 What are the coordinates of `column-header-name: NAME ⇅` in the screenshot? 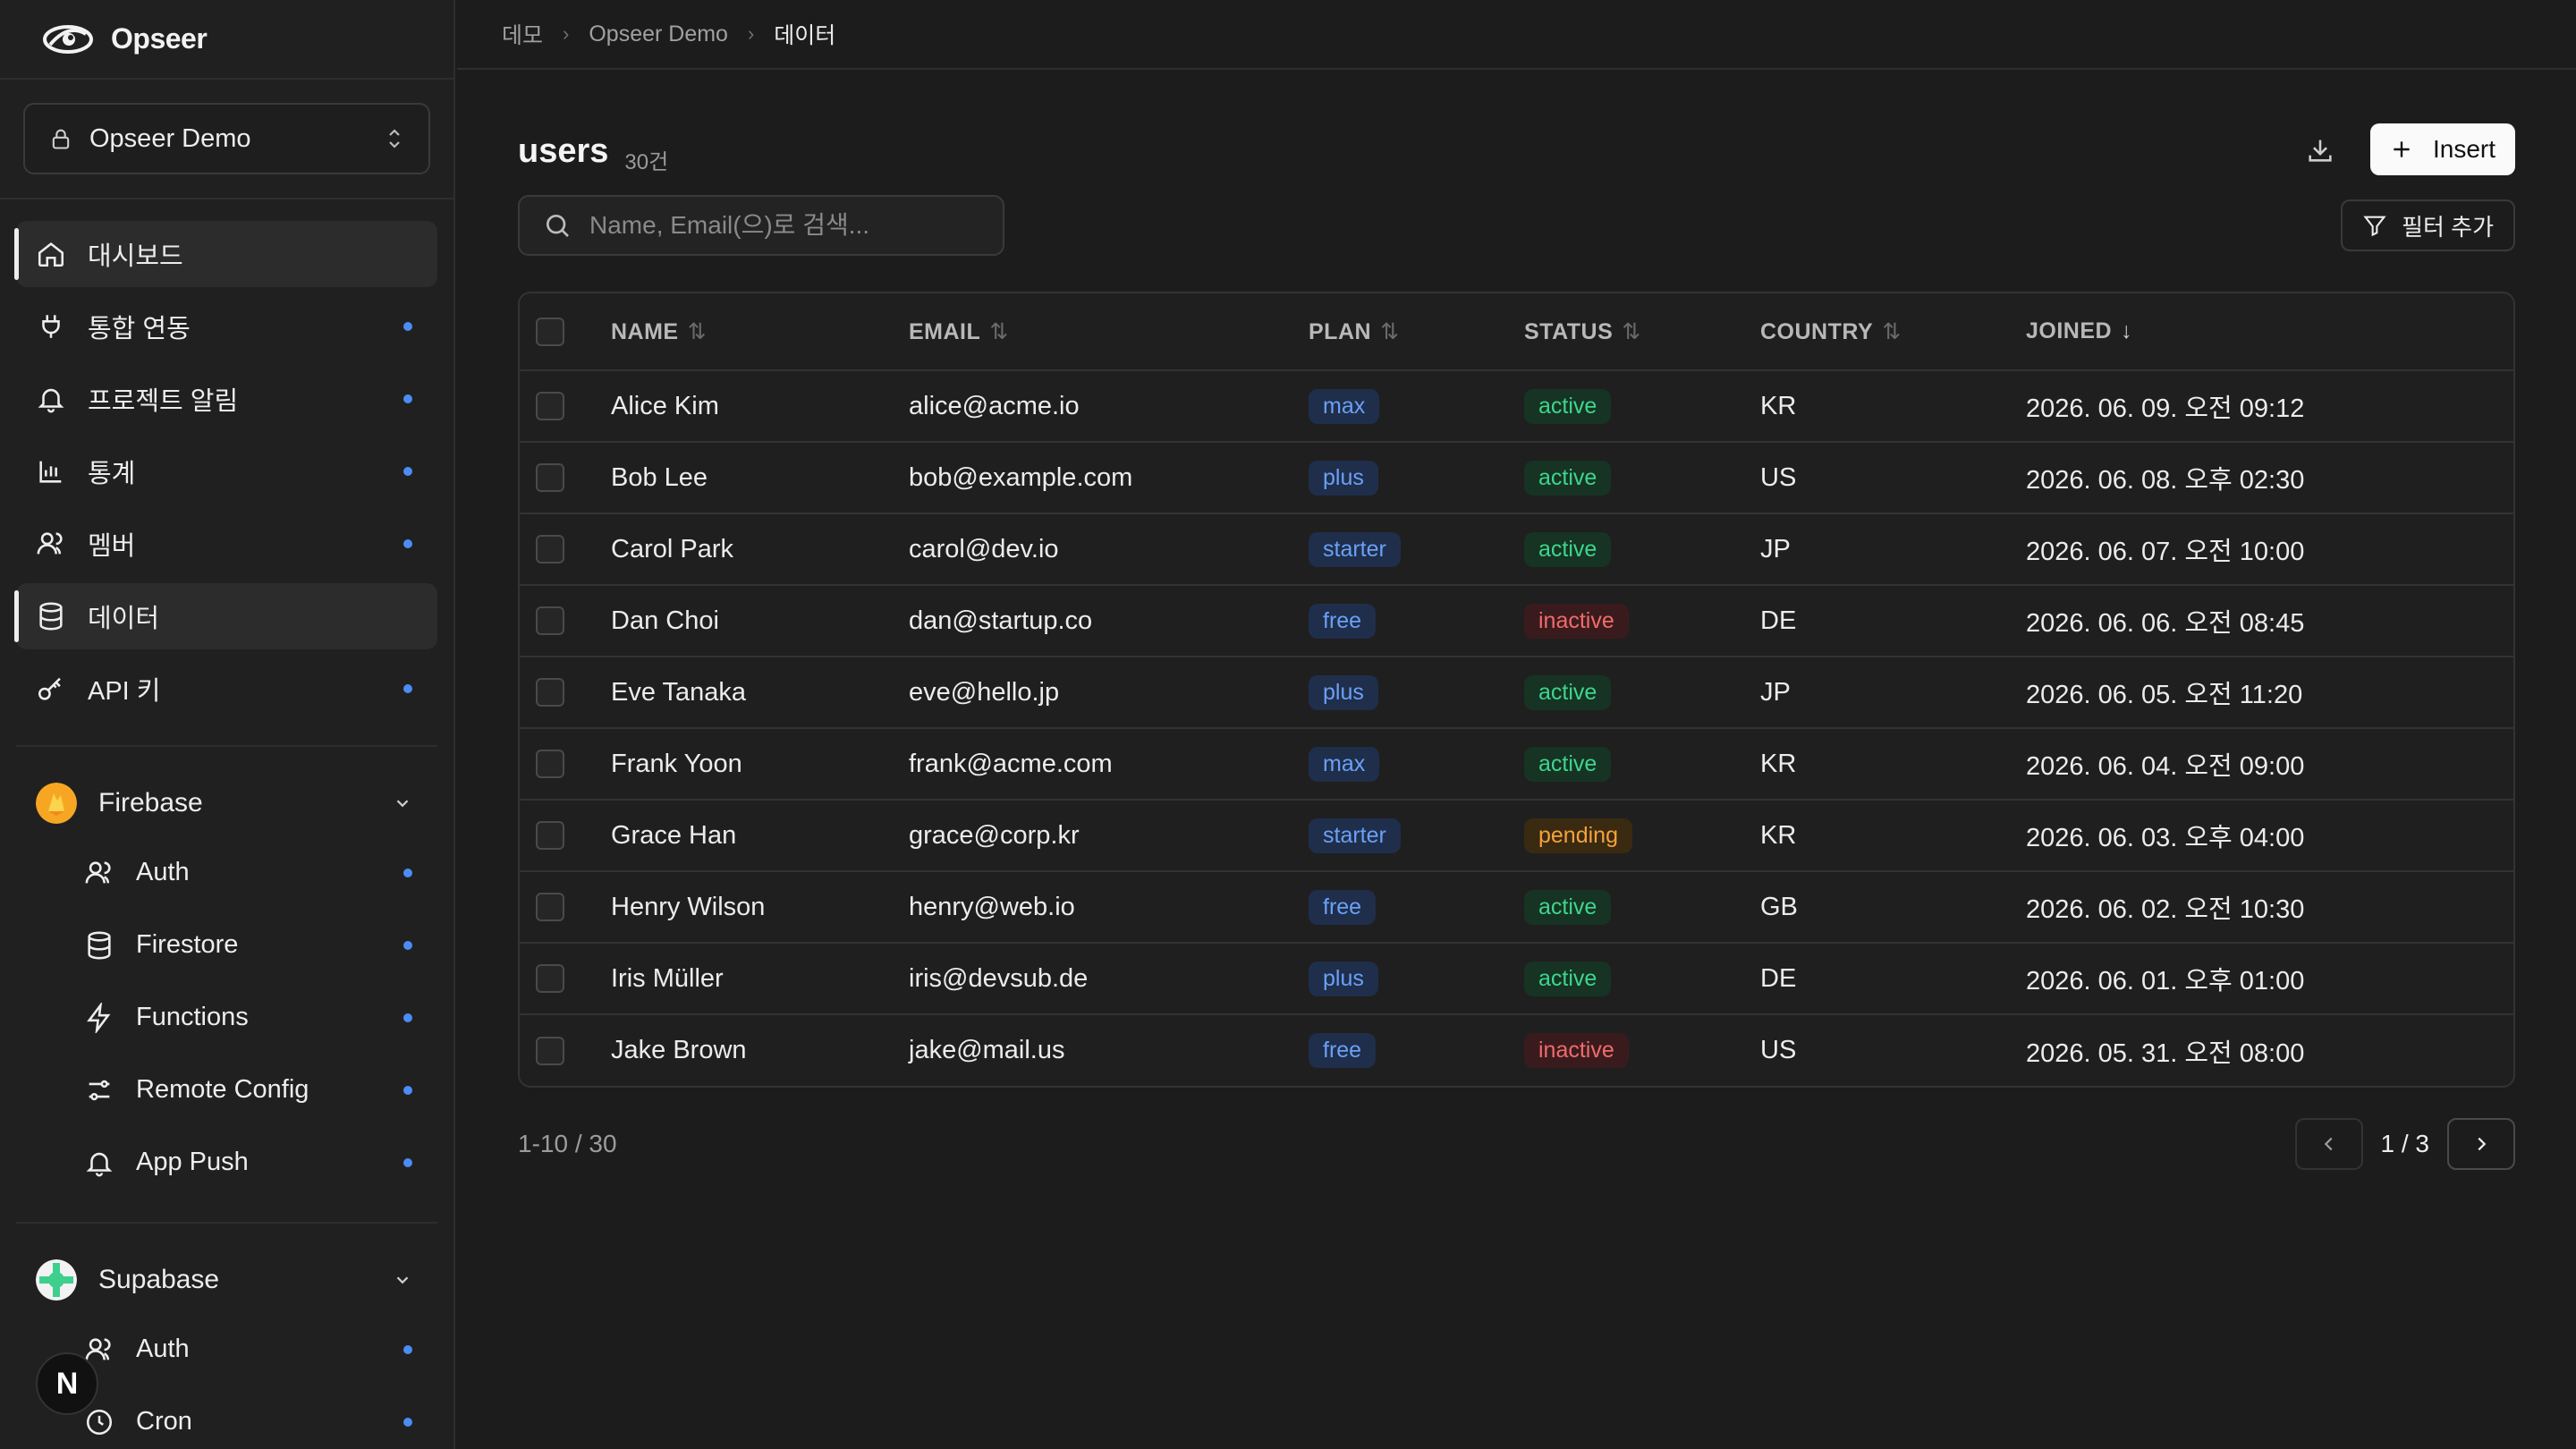 It's located at (760, 332).